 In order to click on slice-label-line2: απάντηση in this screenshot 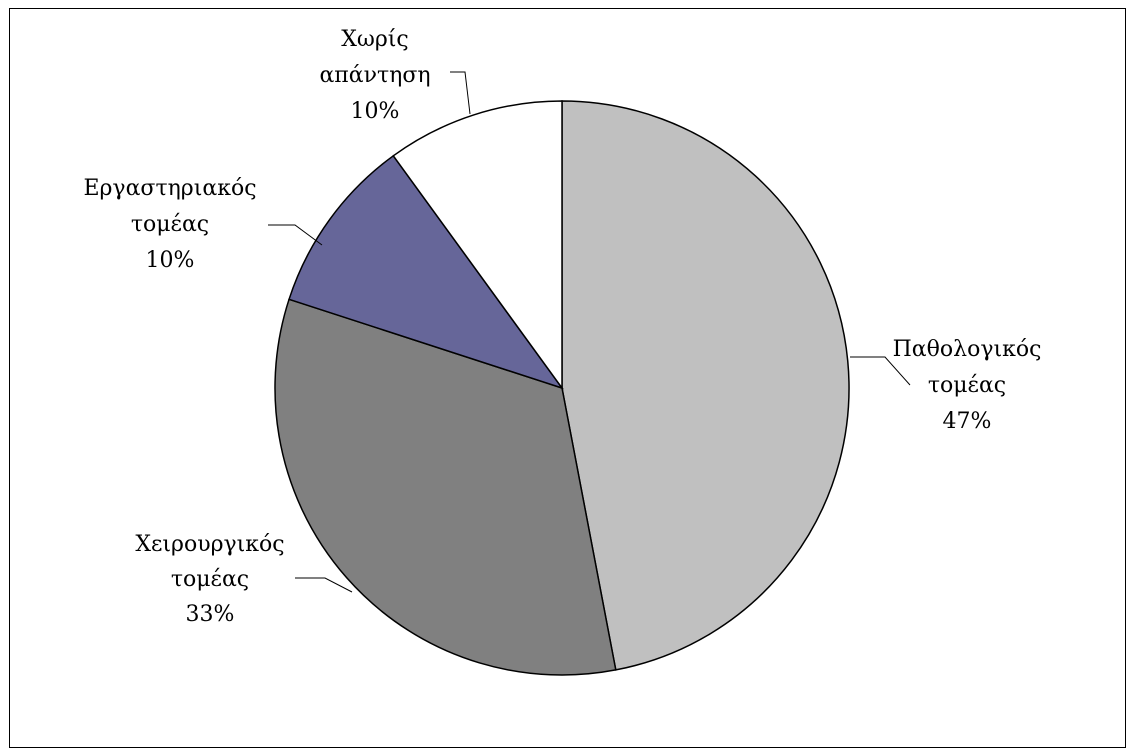, I will do `click(374, 75)`.